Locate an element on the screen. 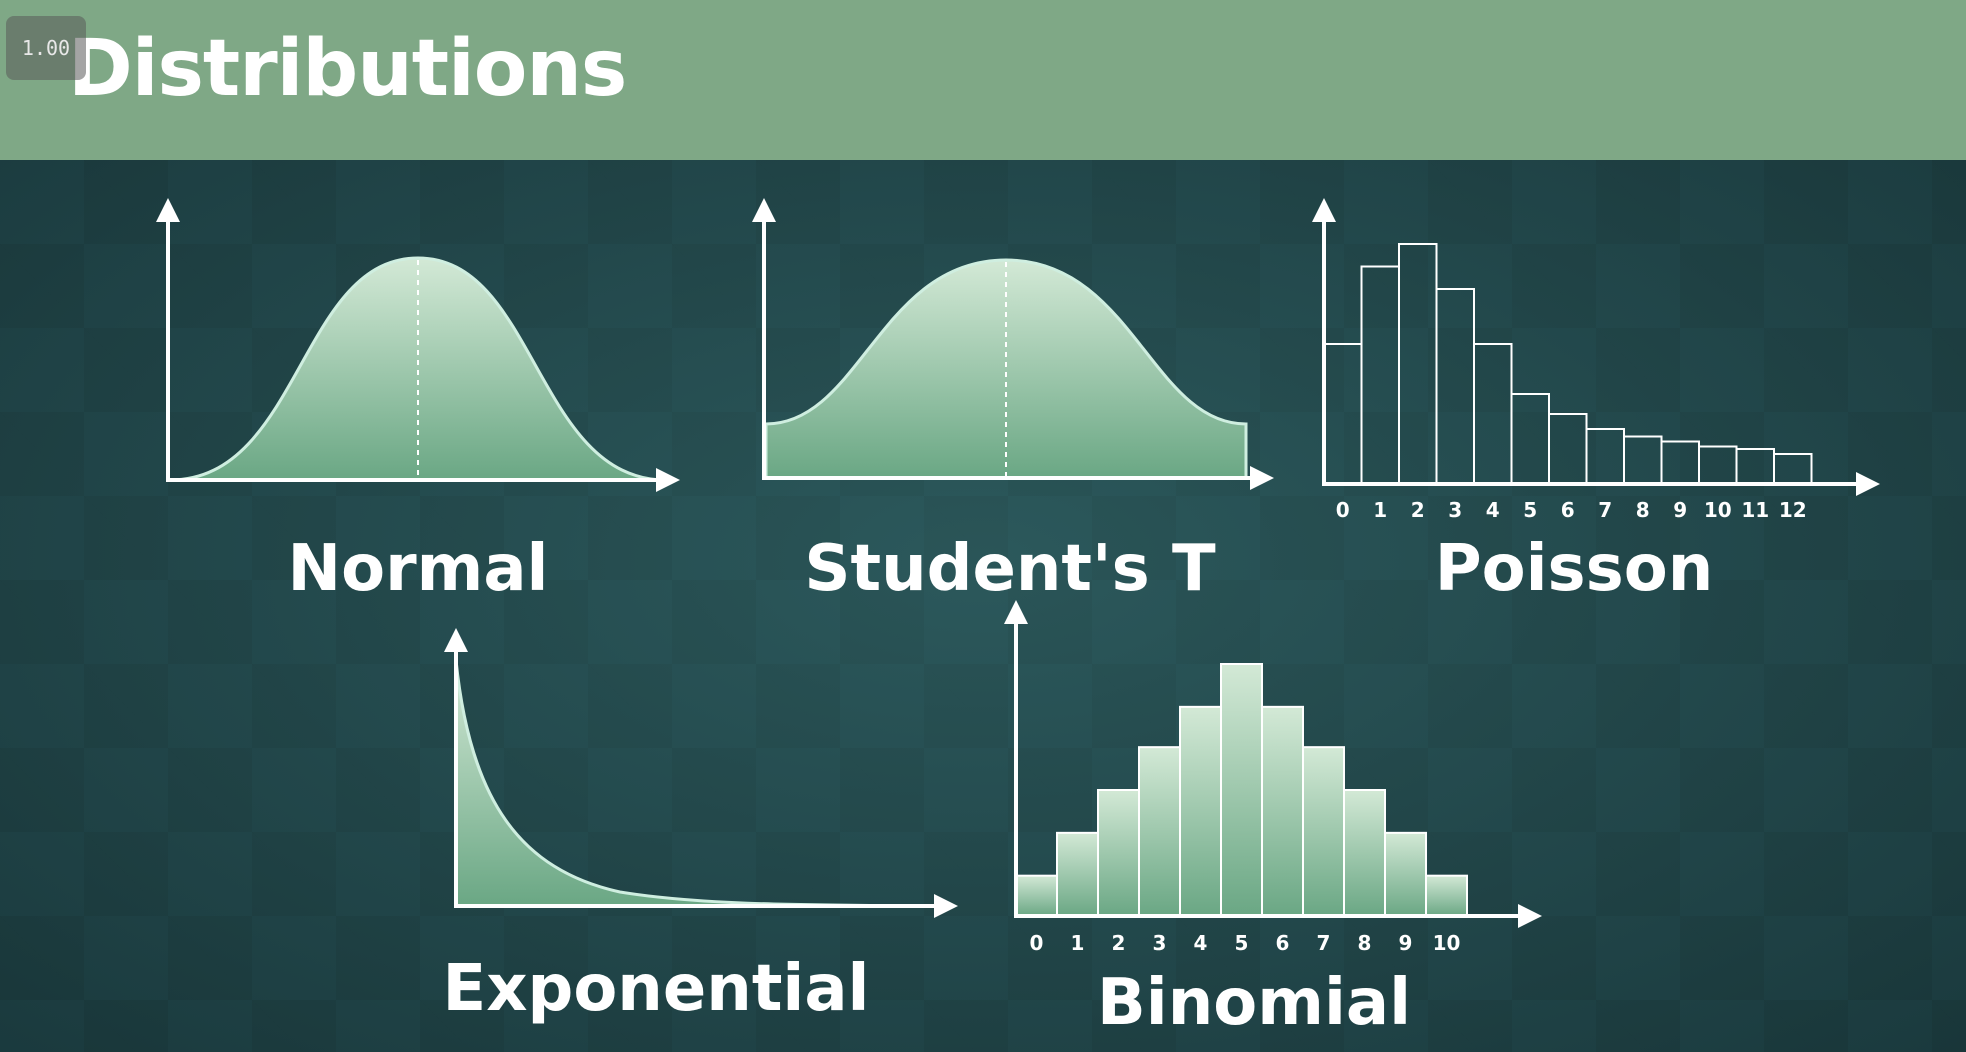 The height and width of the screenshot is (1052, 1966). normal-panel: Normal is located at coordinates (418, 402).